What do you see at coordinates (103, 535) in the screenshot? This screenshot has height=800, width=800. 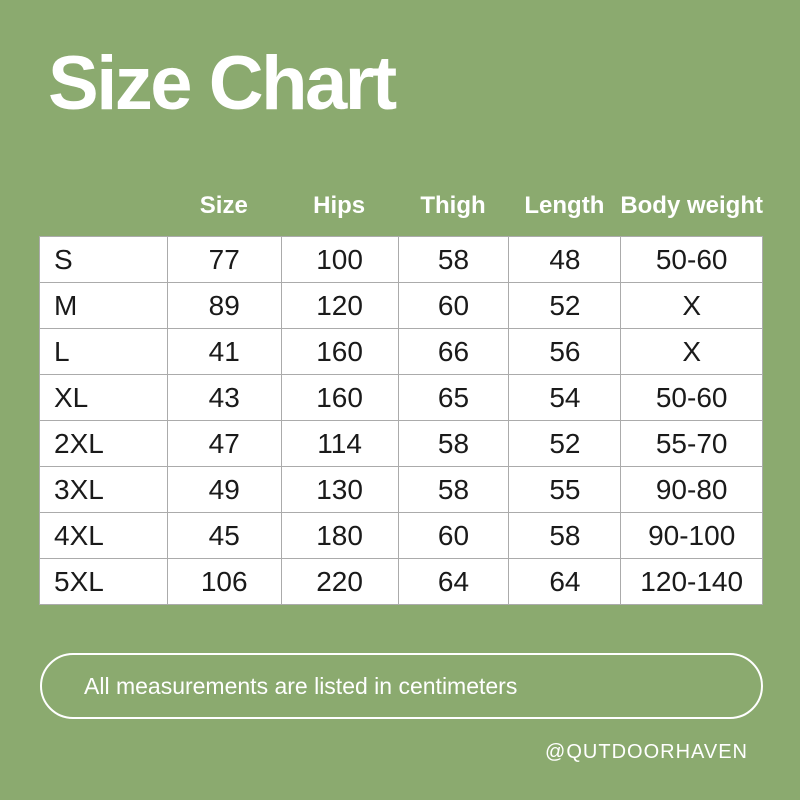 I see `row-label: 4XL` at bounding box center [103, 535].